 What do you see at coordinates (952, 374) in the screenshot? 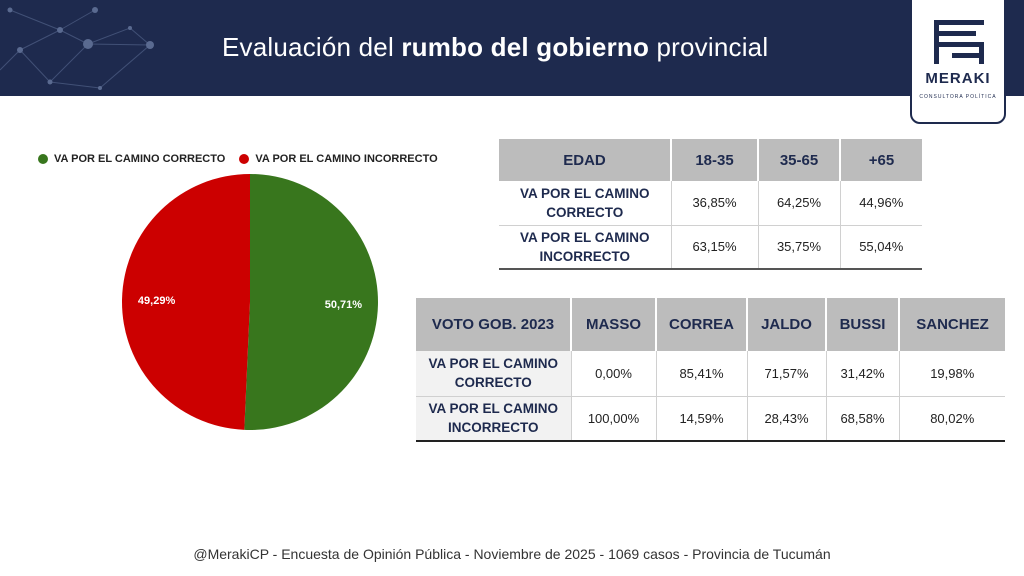
I see `table-cell: 19,98%` at bounding box center [952, 374].